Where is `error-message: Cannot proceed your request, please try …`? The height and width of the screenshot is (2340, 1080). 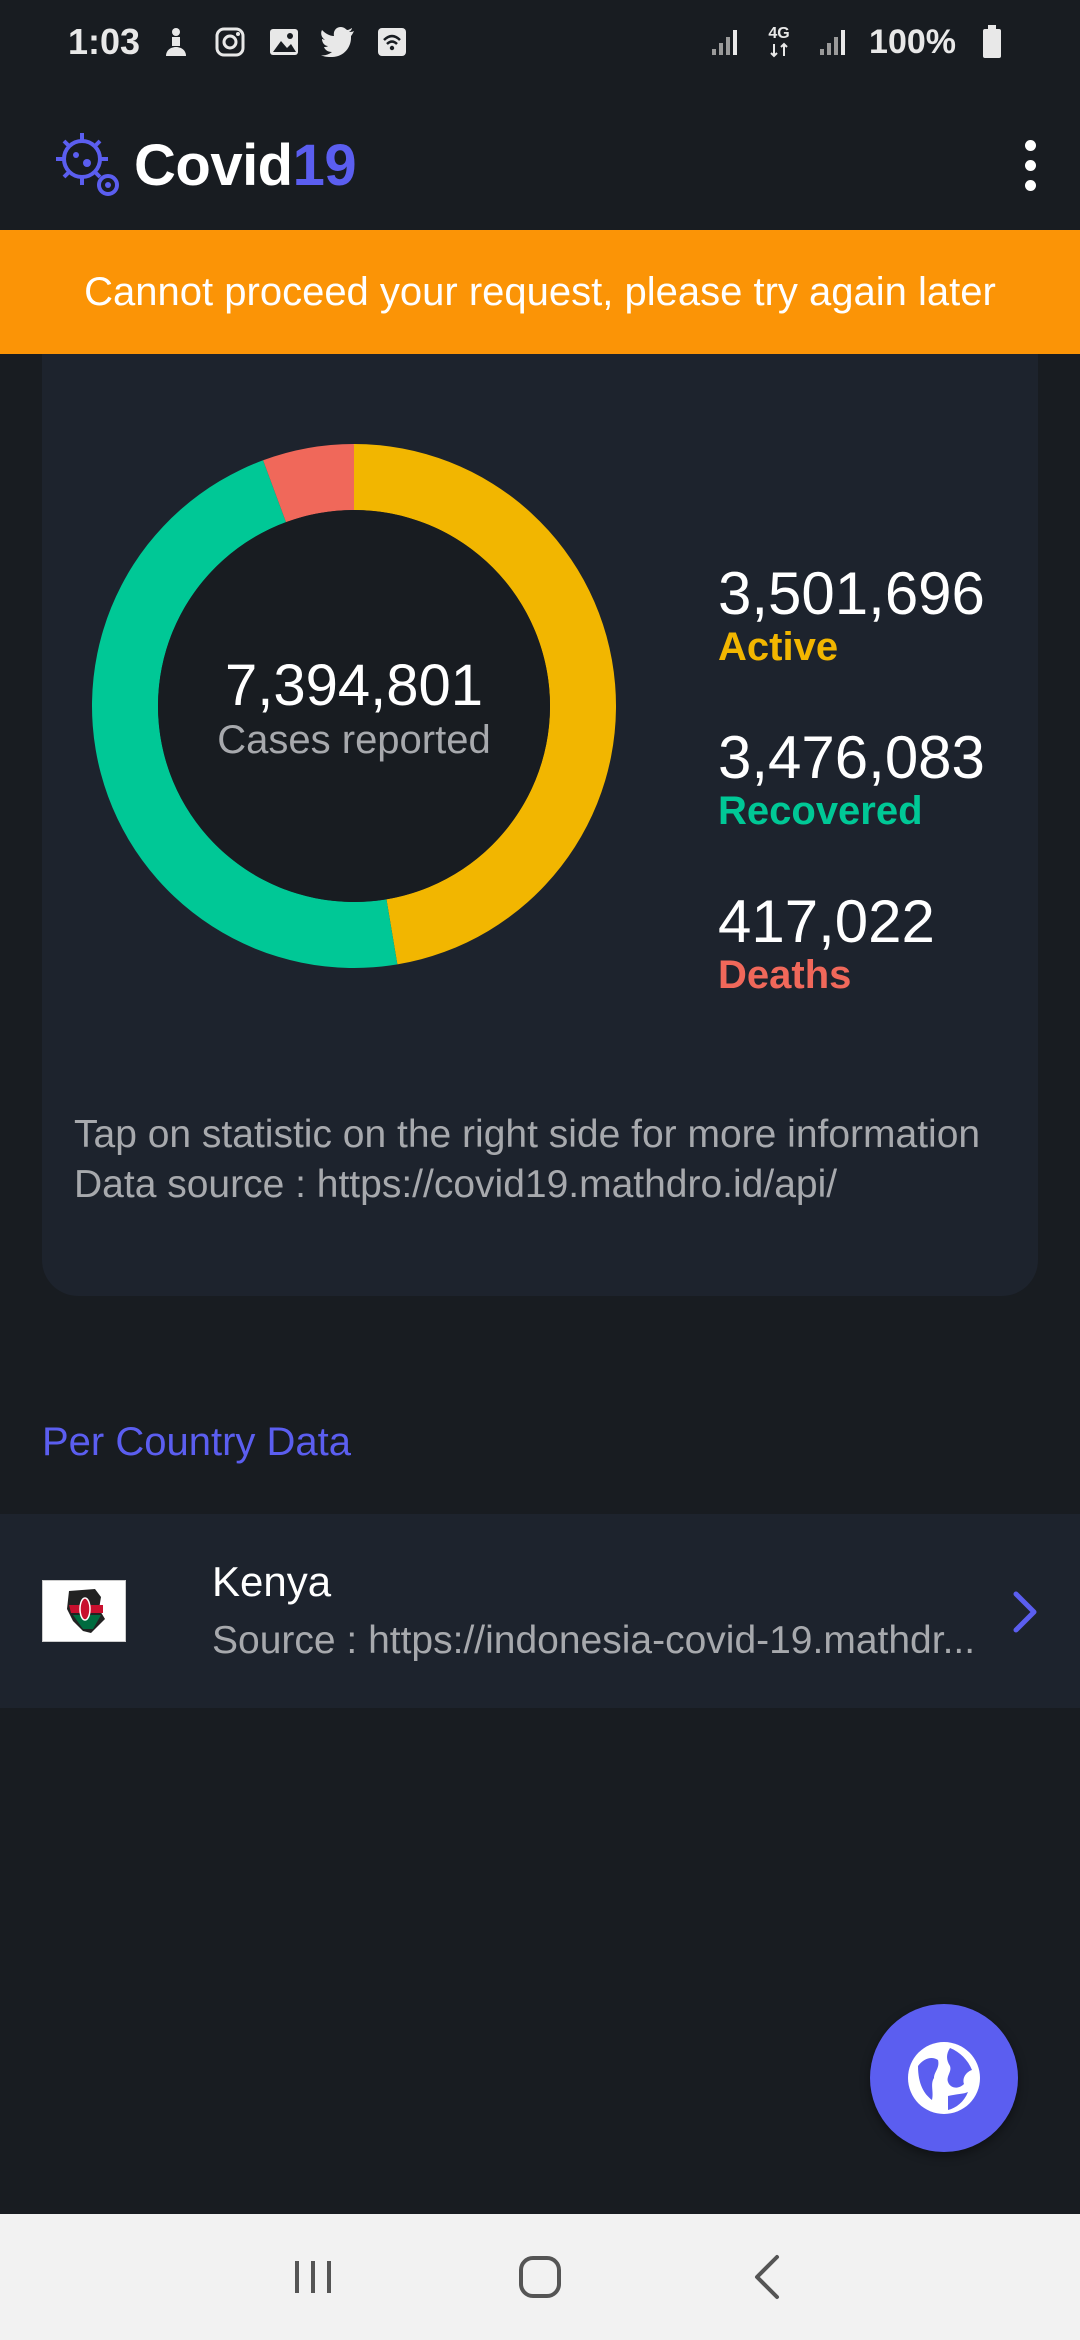 error-message: Cannot proceed your request, please try … is located at coordinates (540, 291).